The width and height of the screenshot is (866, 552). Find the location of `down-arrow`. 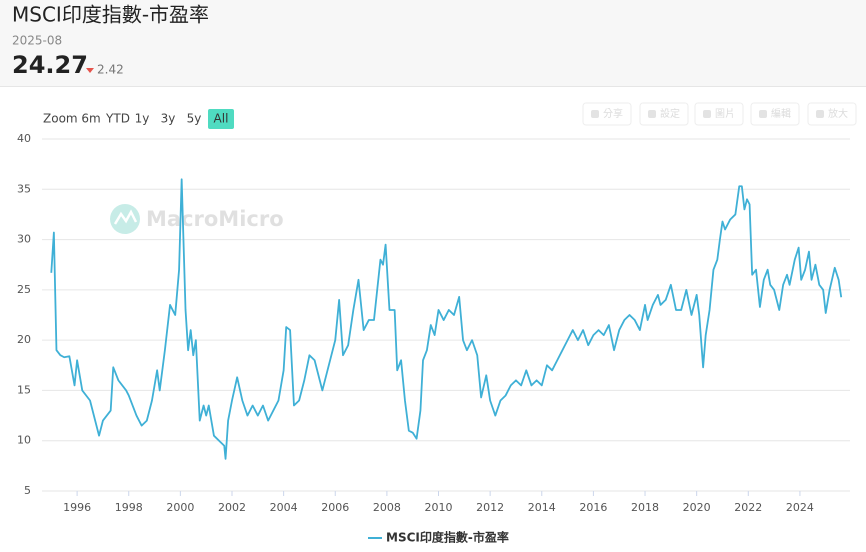

down-arrow is located at coordinates (90, 70).